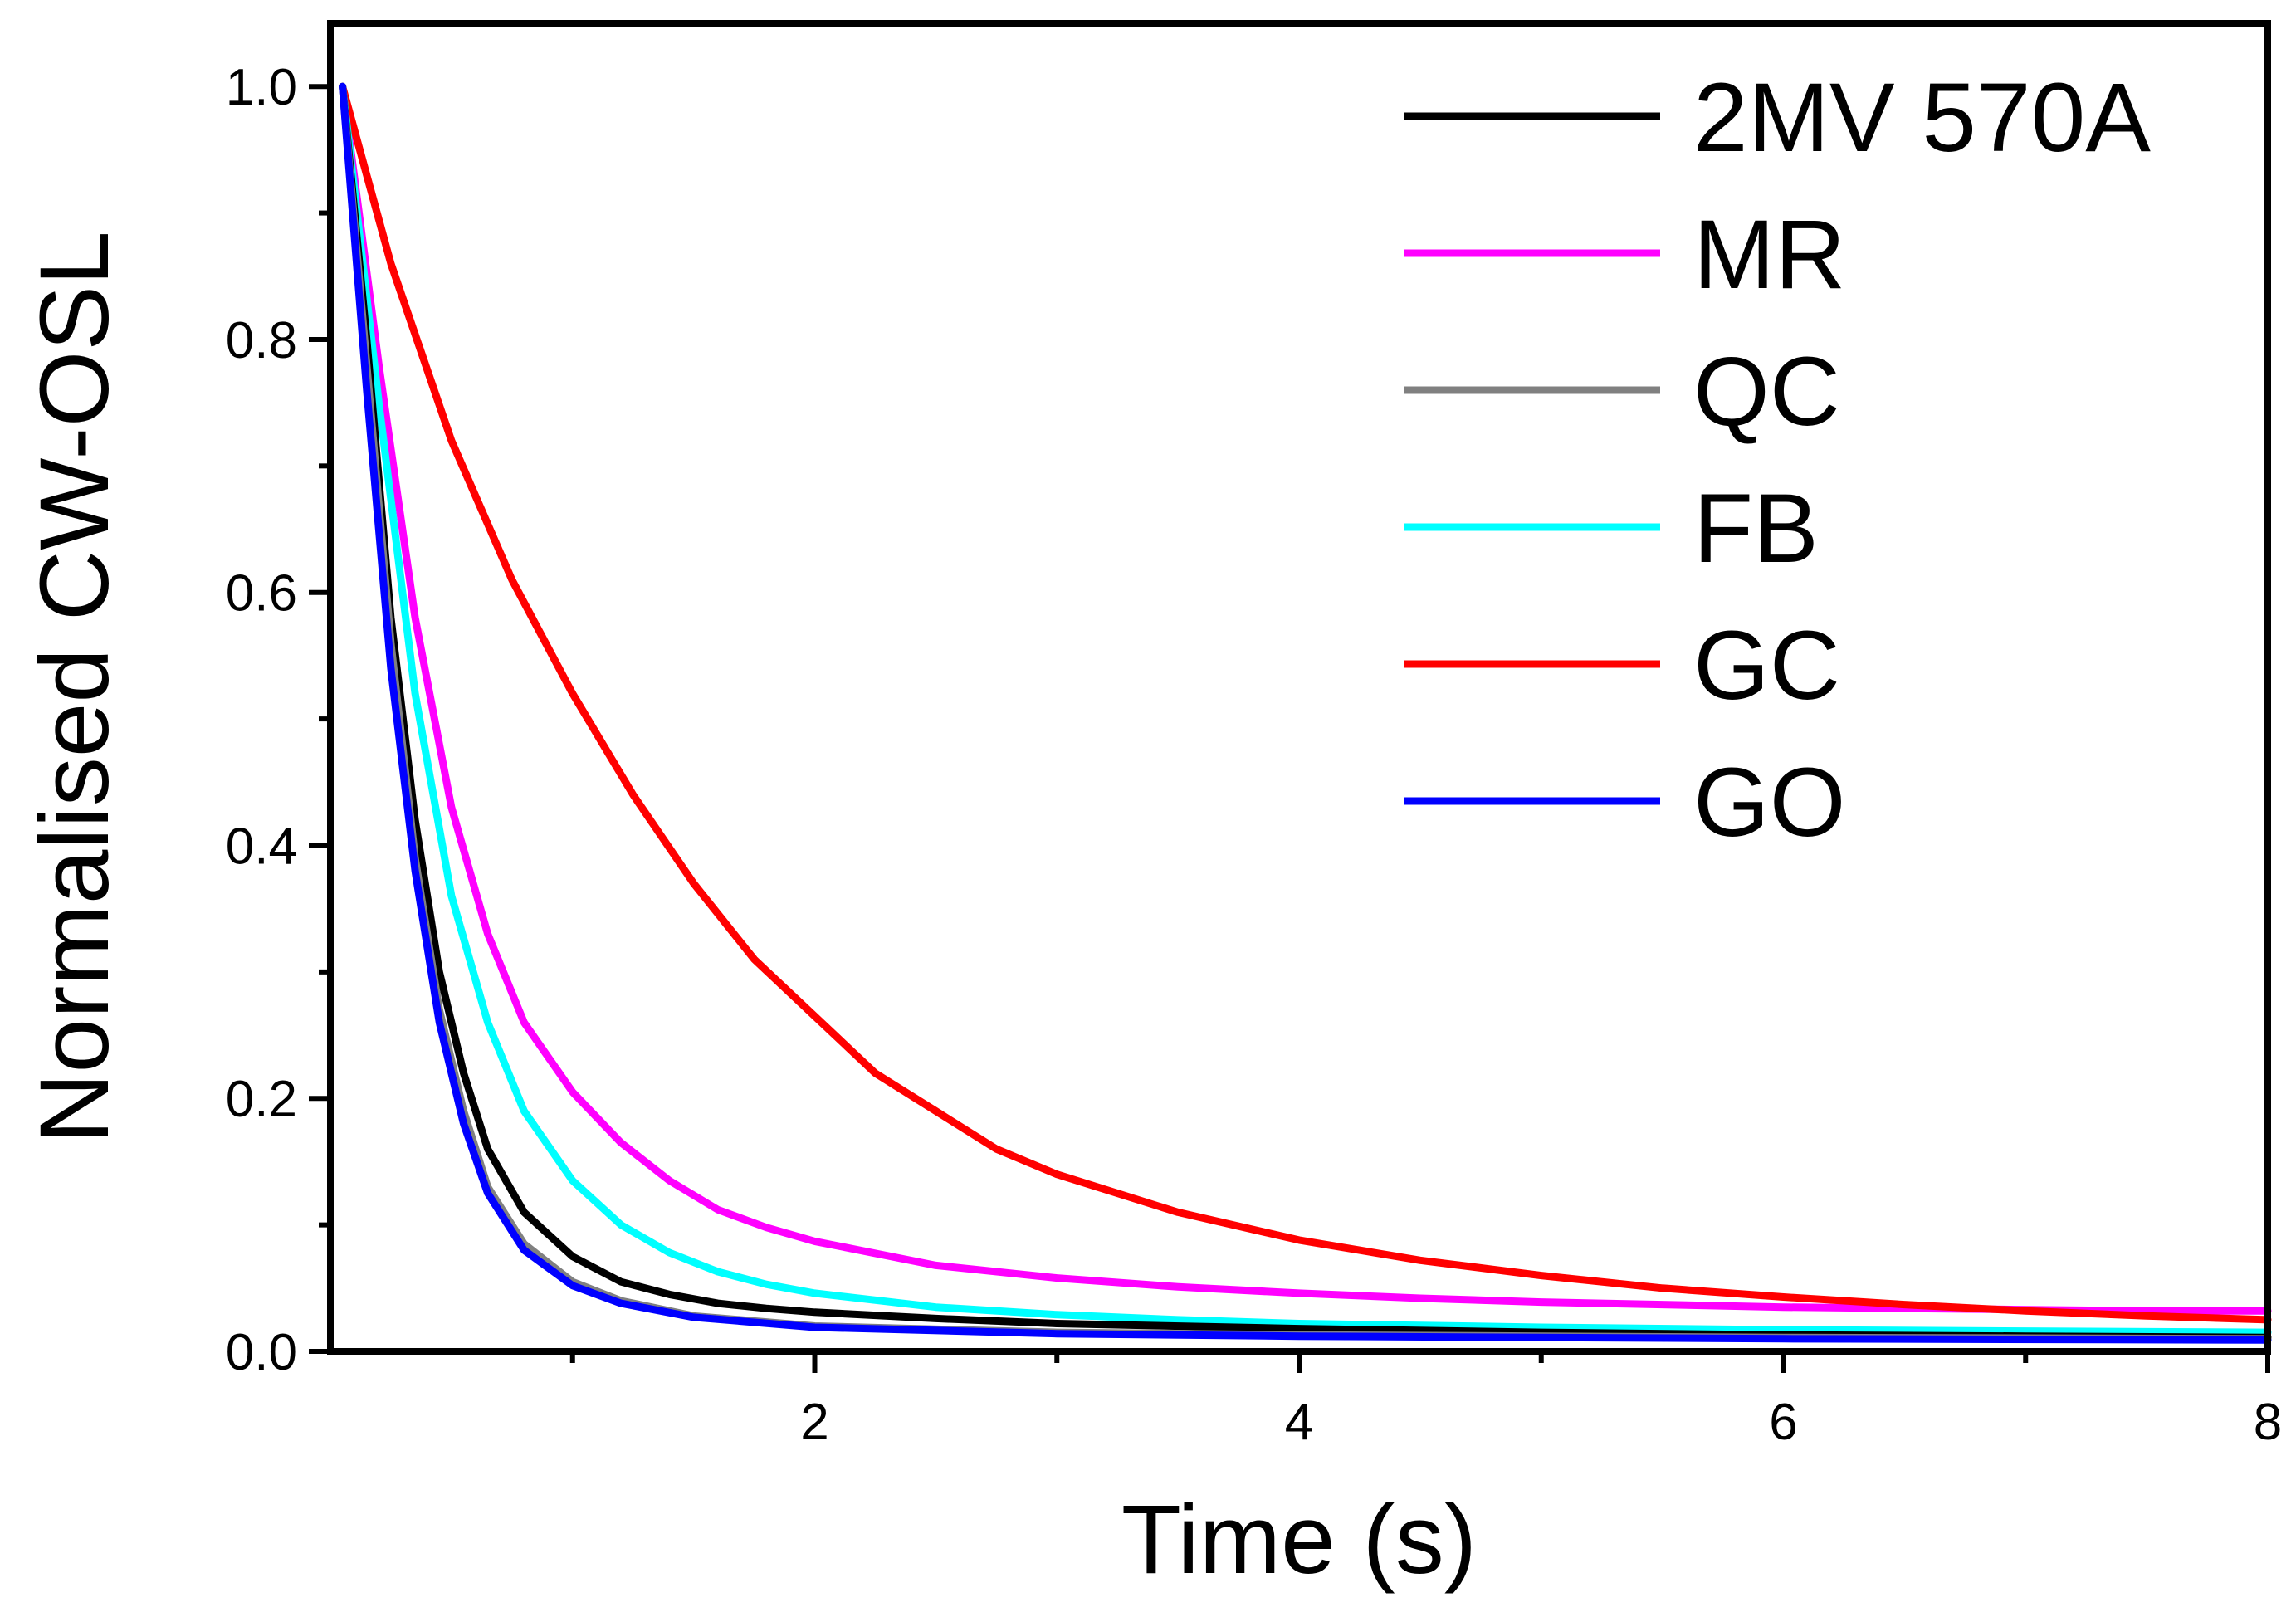  I want to click on x-tick-label: 2, so click(814, 1422).